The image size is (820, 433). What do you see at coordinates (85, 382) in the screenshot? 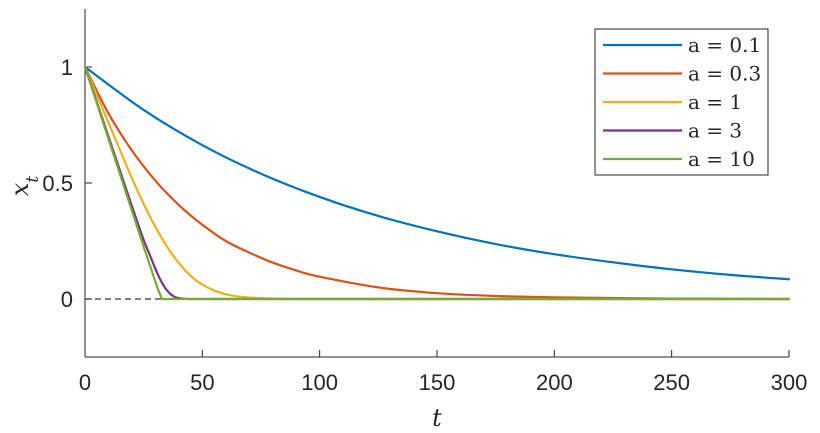
I see `x-tick-label: 0` at bounding box center [85, 382].